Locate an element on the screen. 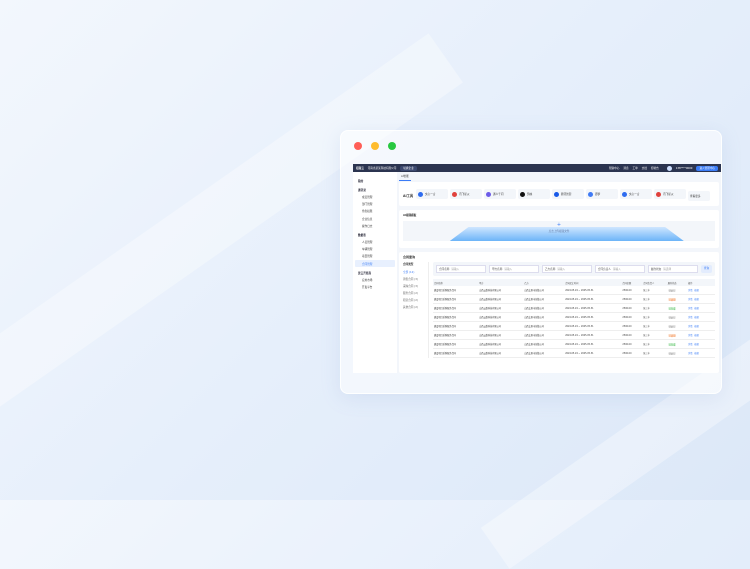  sidebar-item: 数据表 is located at coordinates (362, 235).